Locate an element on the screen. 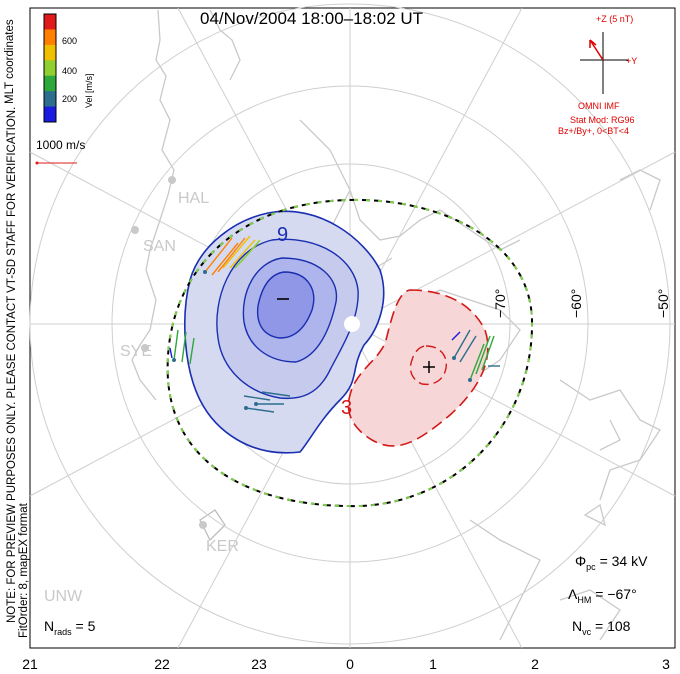 The height and width of the screenshot is (674, 680). fitorder-note: FitOrder: 8, mapEX format is located at coordinates (24, 570).